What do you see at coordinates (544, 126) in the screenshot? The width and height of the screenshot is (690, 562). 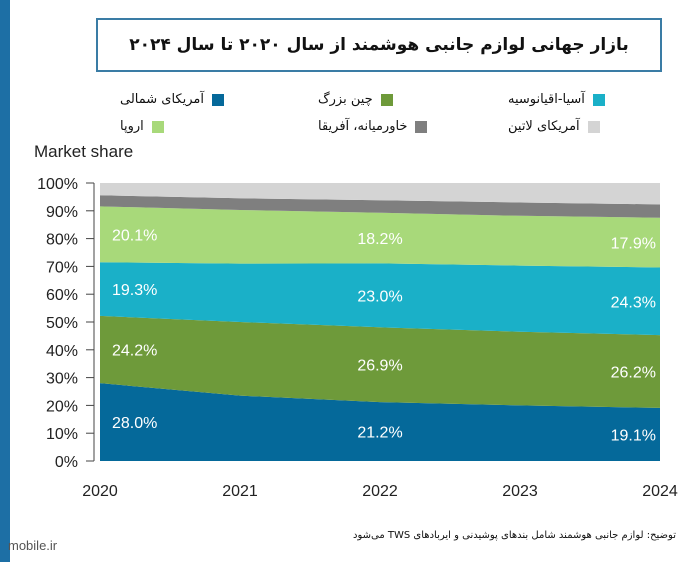 I see `legend-label: آمریکای لاتین` at bounding box center [544, 126].